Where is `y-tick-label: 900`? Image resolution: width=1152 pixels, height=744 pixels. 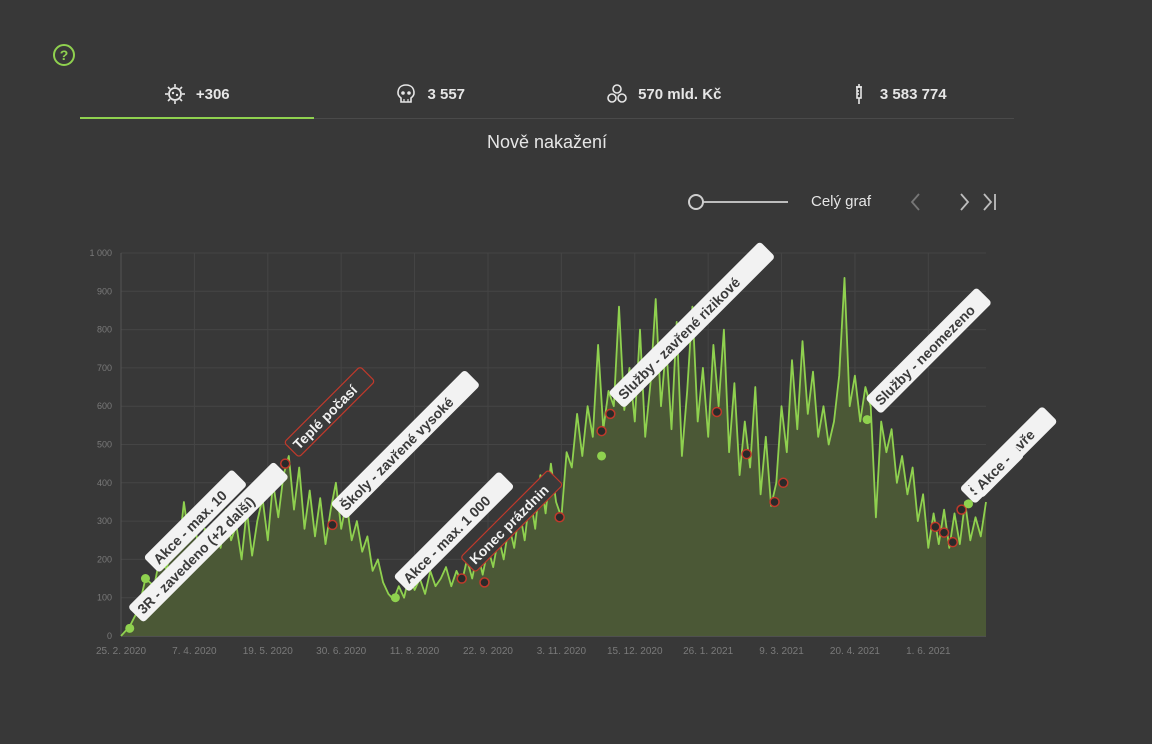 y-tick-label: 900 is located at coordinates (104, 291).